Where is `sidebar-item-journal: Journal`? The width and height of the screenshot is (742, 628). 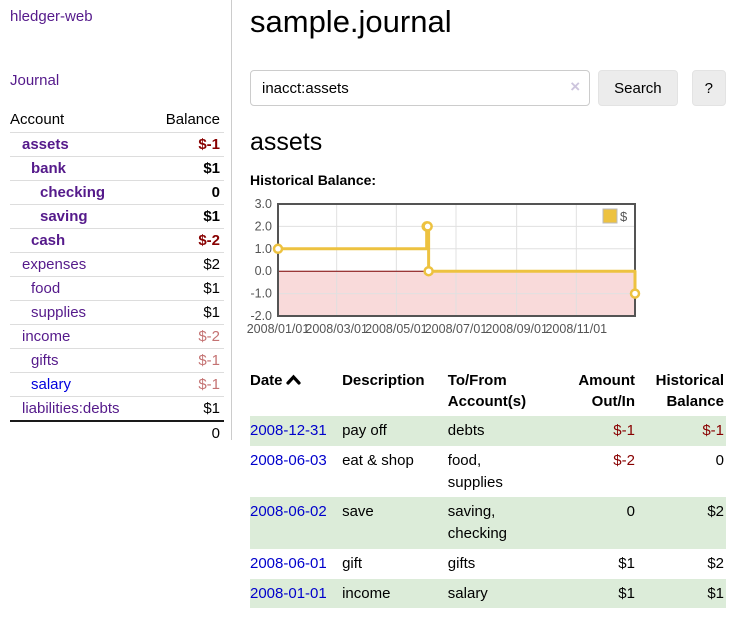
sidebar-item-journal: Journal is located at coordinates (35, 80).